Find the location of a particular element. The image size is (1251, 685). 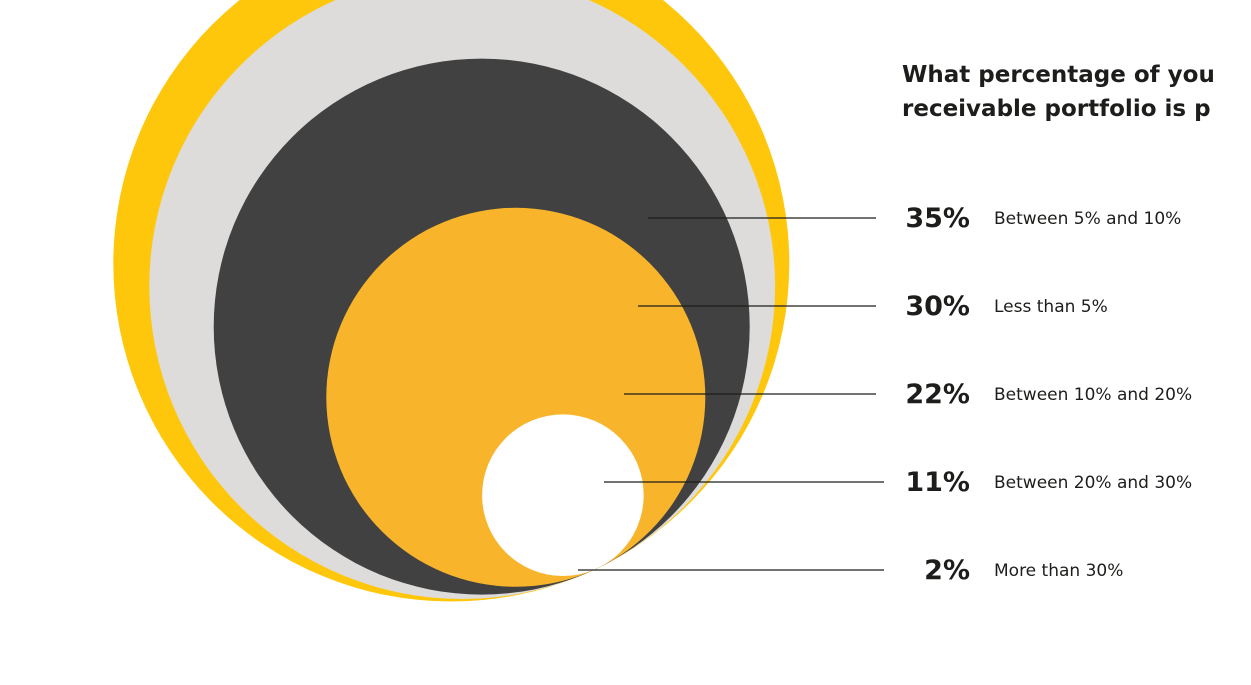

value-label-5: 2% is located at coordinates (947, 570).